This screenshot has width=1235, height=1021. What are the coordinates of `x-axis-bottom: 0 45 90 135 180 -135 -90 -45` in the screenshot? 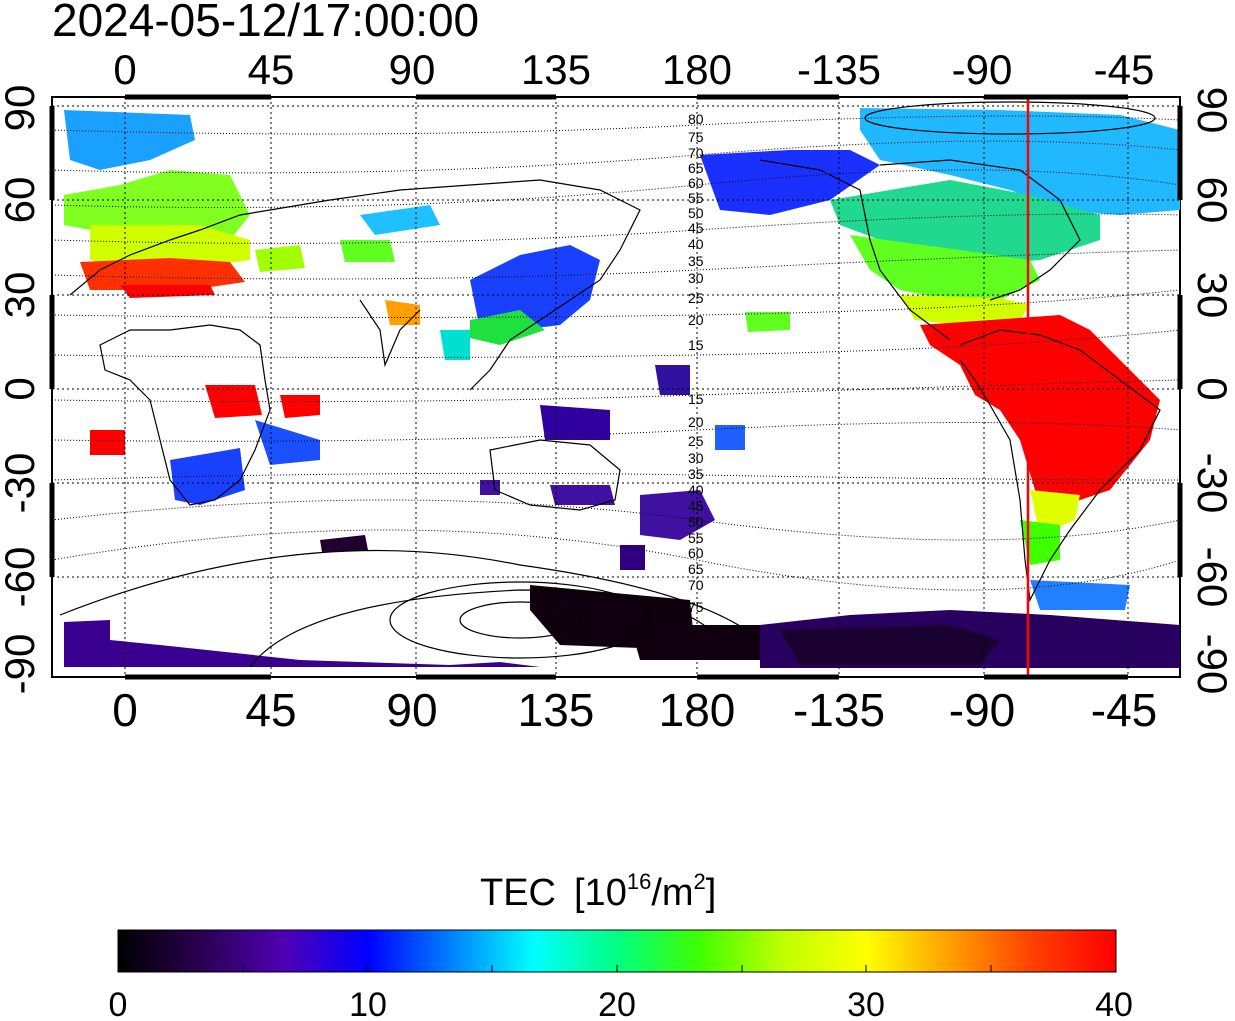 It's located at (634, 710).